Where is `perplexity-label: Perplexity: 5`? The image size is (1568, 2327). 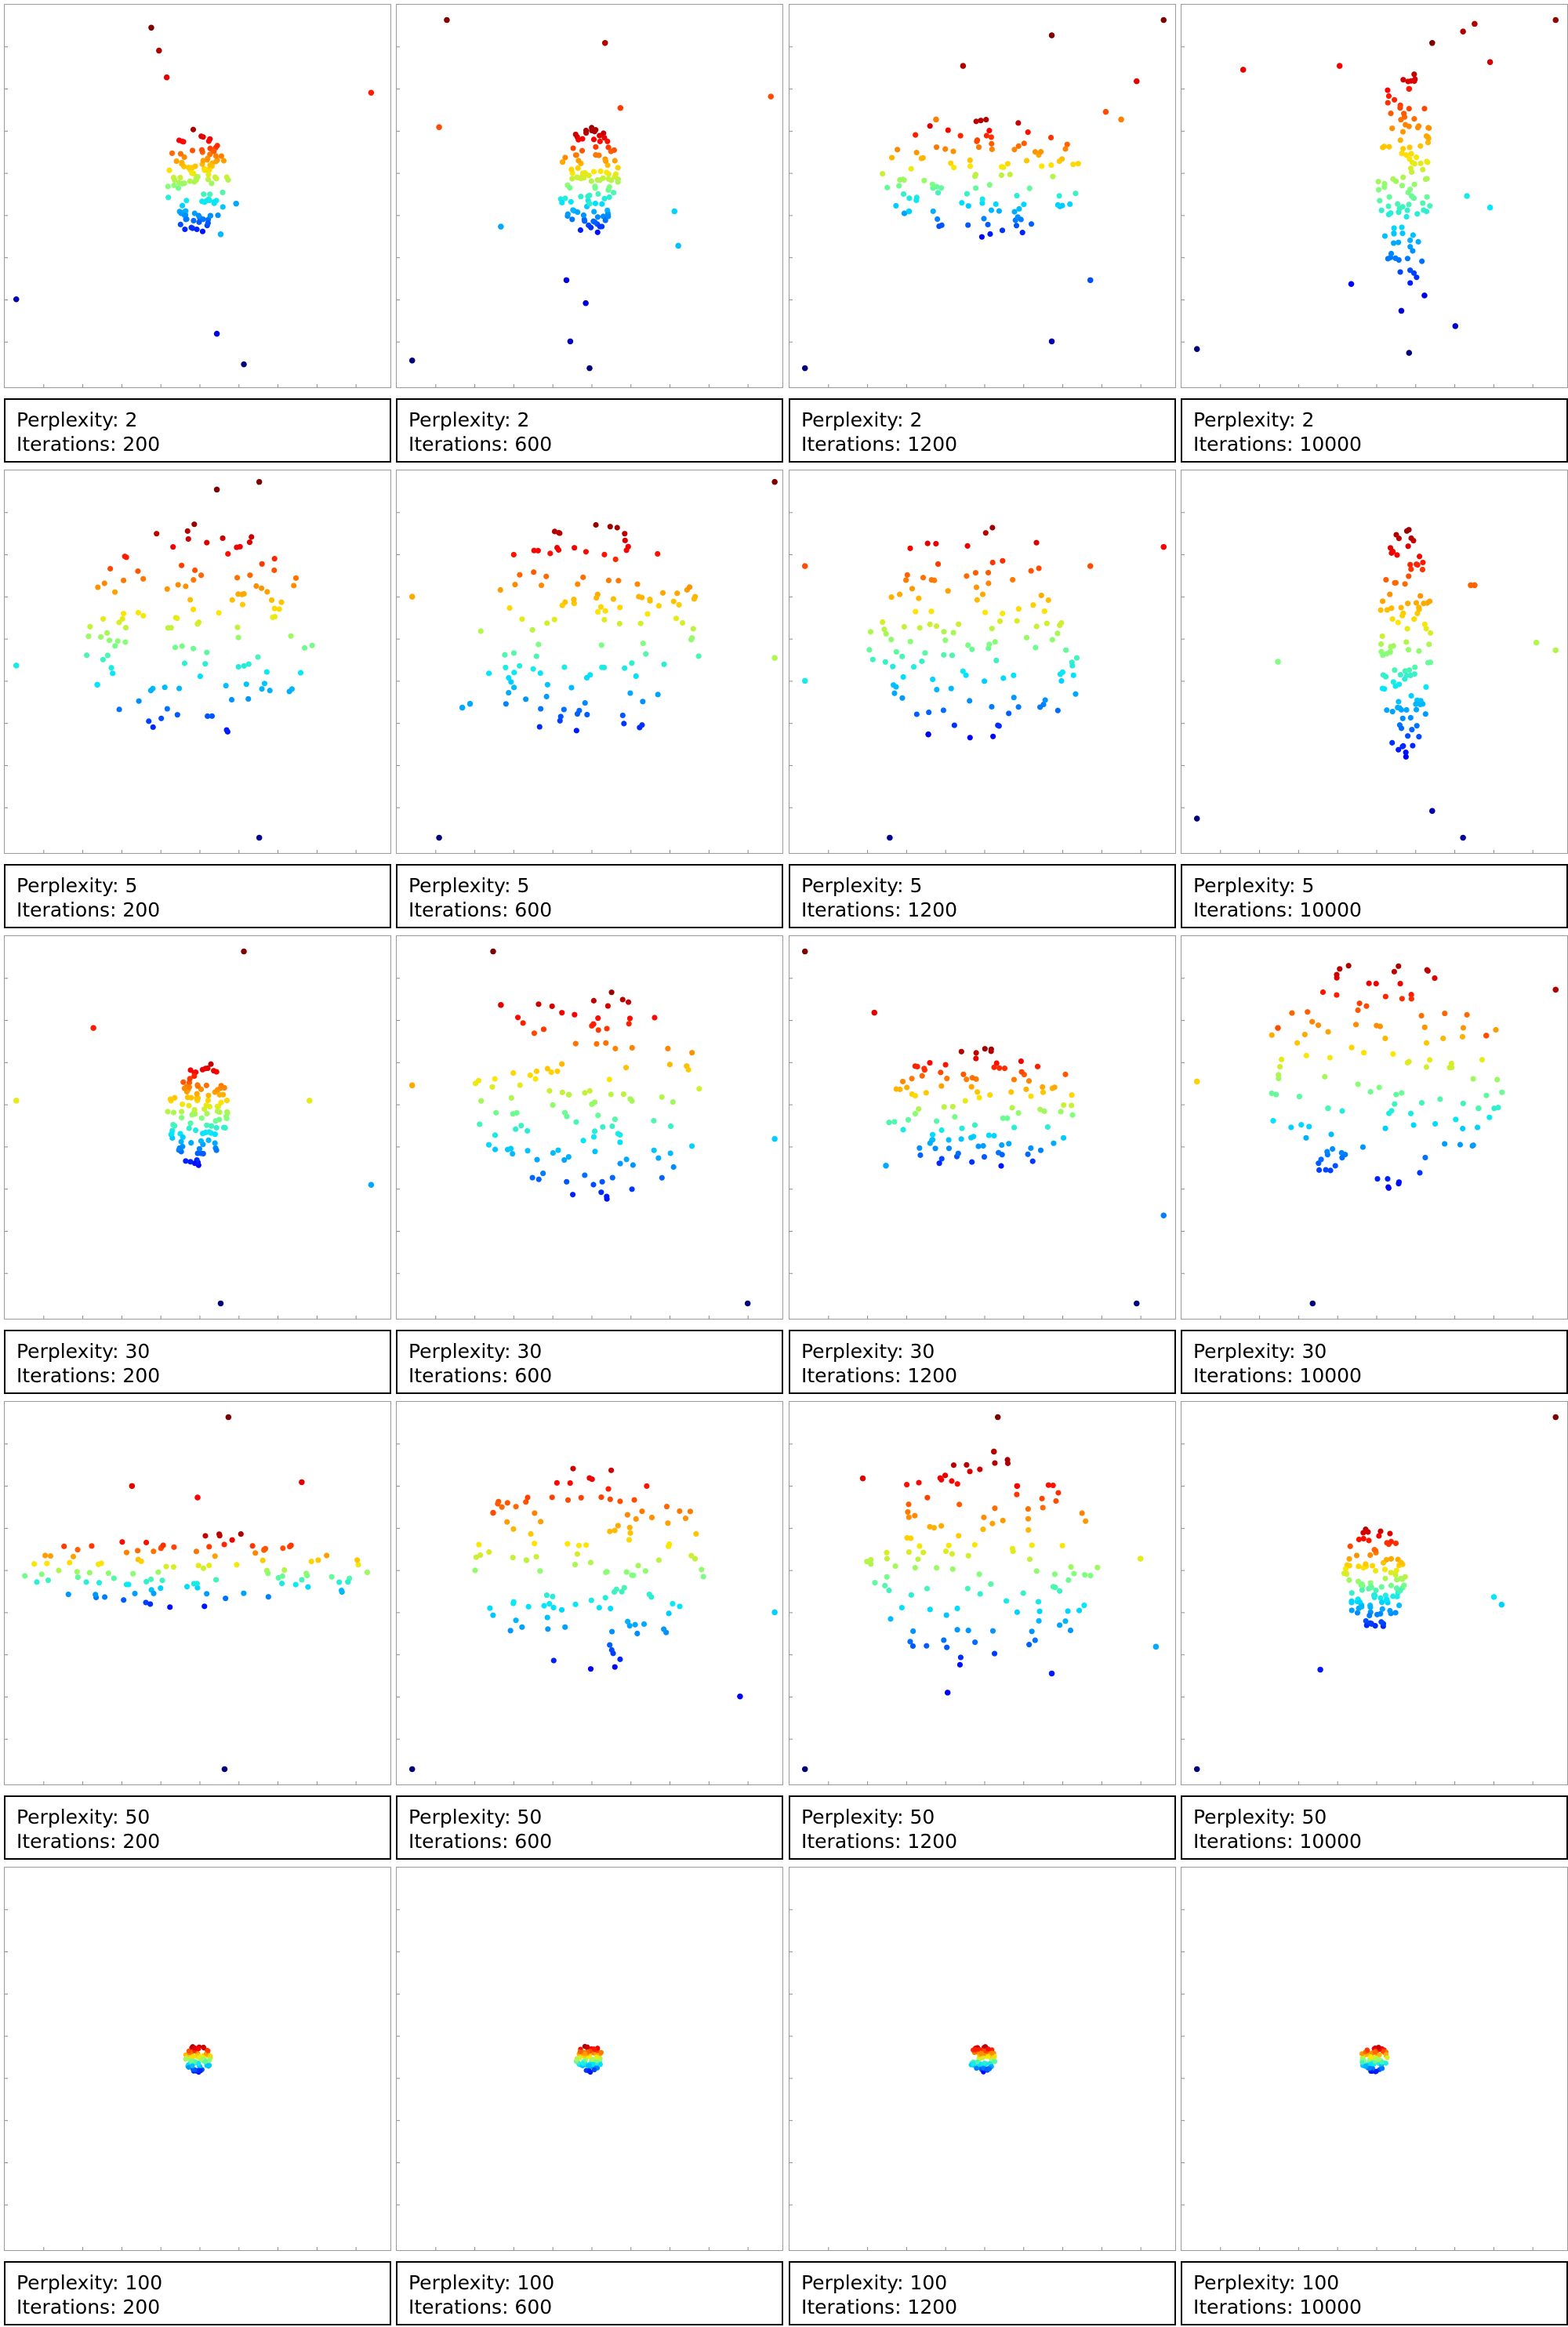 perplexity-label: Perplexity: 5 is located at coordinates (862, 885).